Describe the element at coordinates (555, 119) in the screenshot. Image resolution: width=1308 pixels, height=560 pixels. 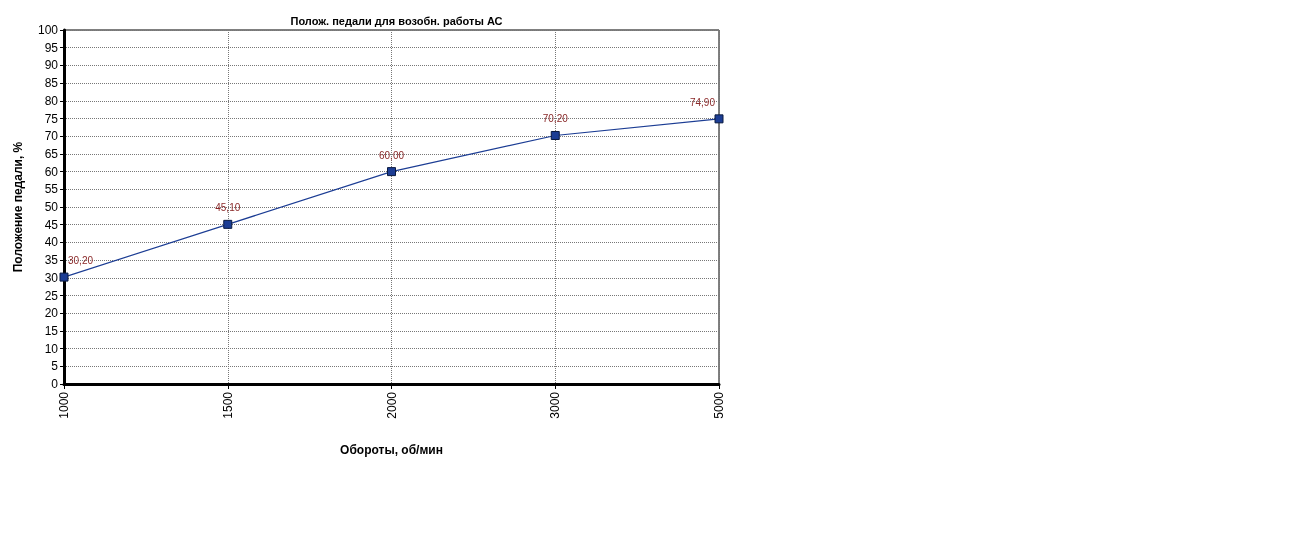
I see `data-label: 70,20` at that location.